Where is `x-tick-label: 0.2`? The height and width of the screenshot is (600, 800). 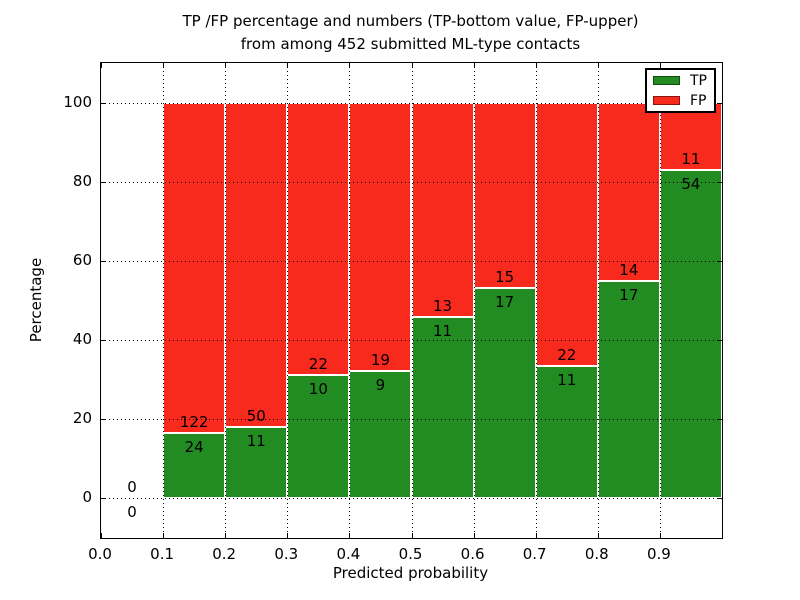 x-tick-label: 0.2 is located at coordinates (224, 554).